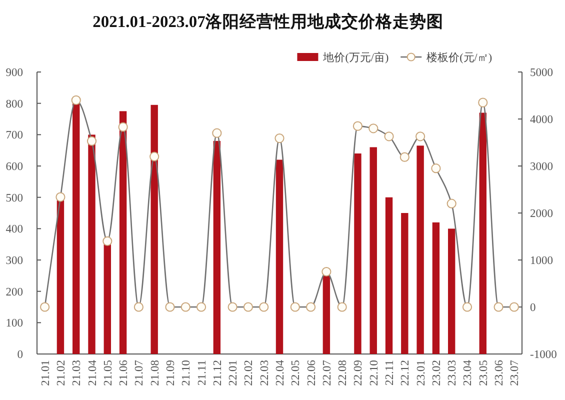  I want to click on x-tick-label: 23.02, so click(436, 373).